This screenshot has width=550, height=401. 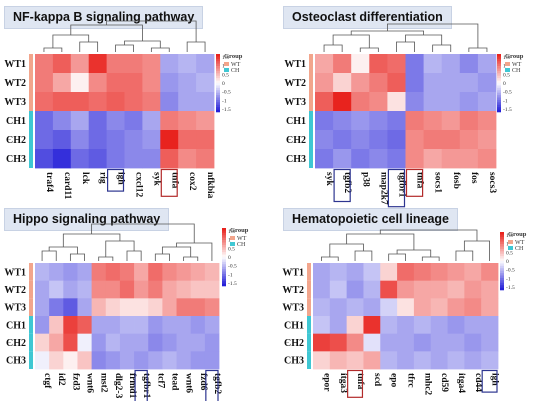 I want to click on row-label: CH1, so click(x=16, y=325).